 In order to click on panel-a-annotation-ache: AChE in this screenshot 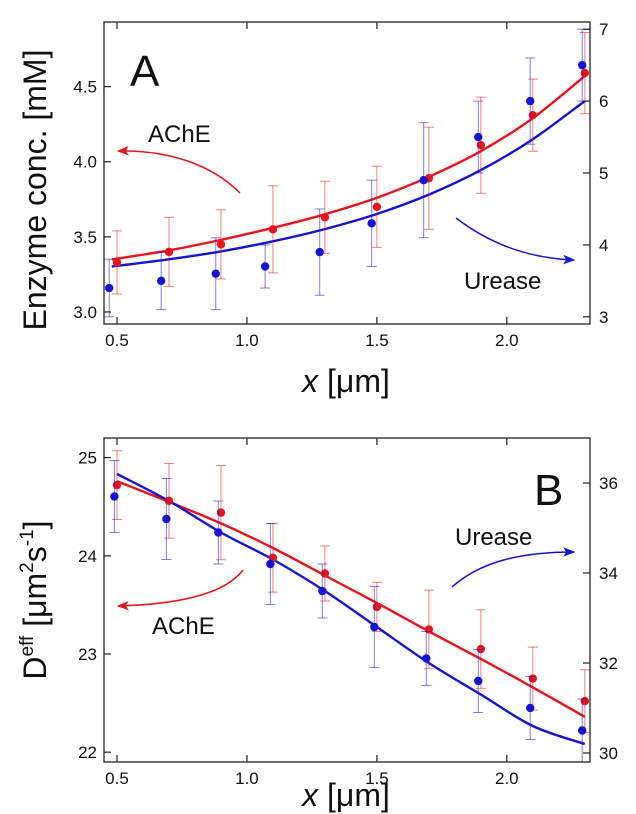, I will do `click(179, 134)`.